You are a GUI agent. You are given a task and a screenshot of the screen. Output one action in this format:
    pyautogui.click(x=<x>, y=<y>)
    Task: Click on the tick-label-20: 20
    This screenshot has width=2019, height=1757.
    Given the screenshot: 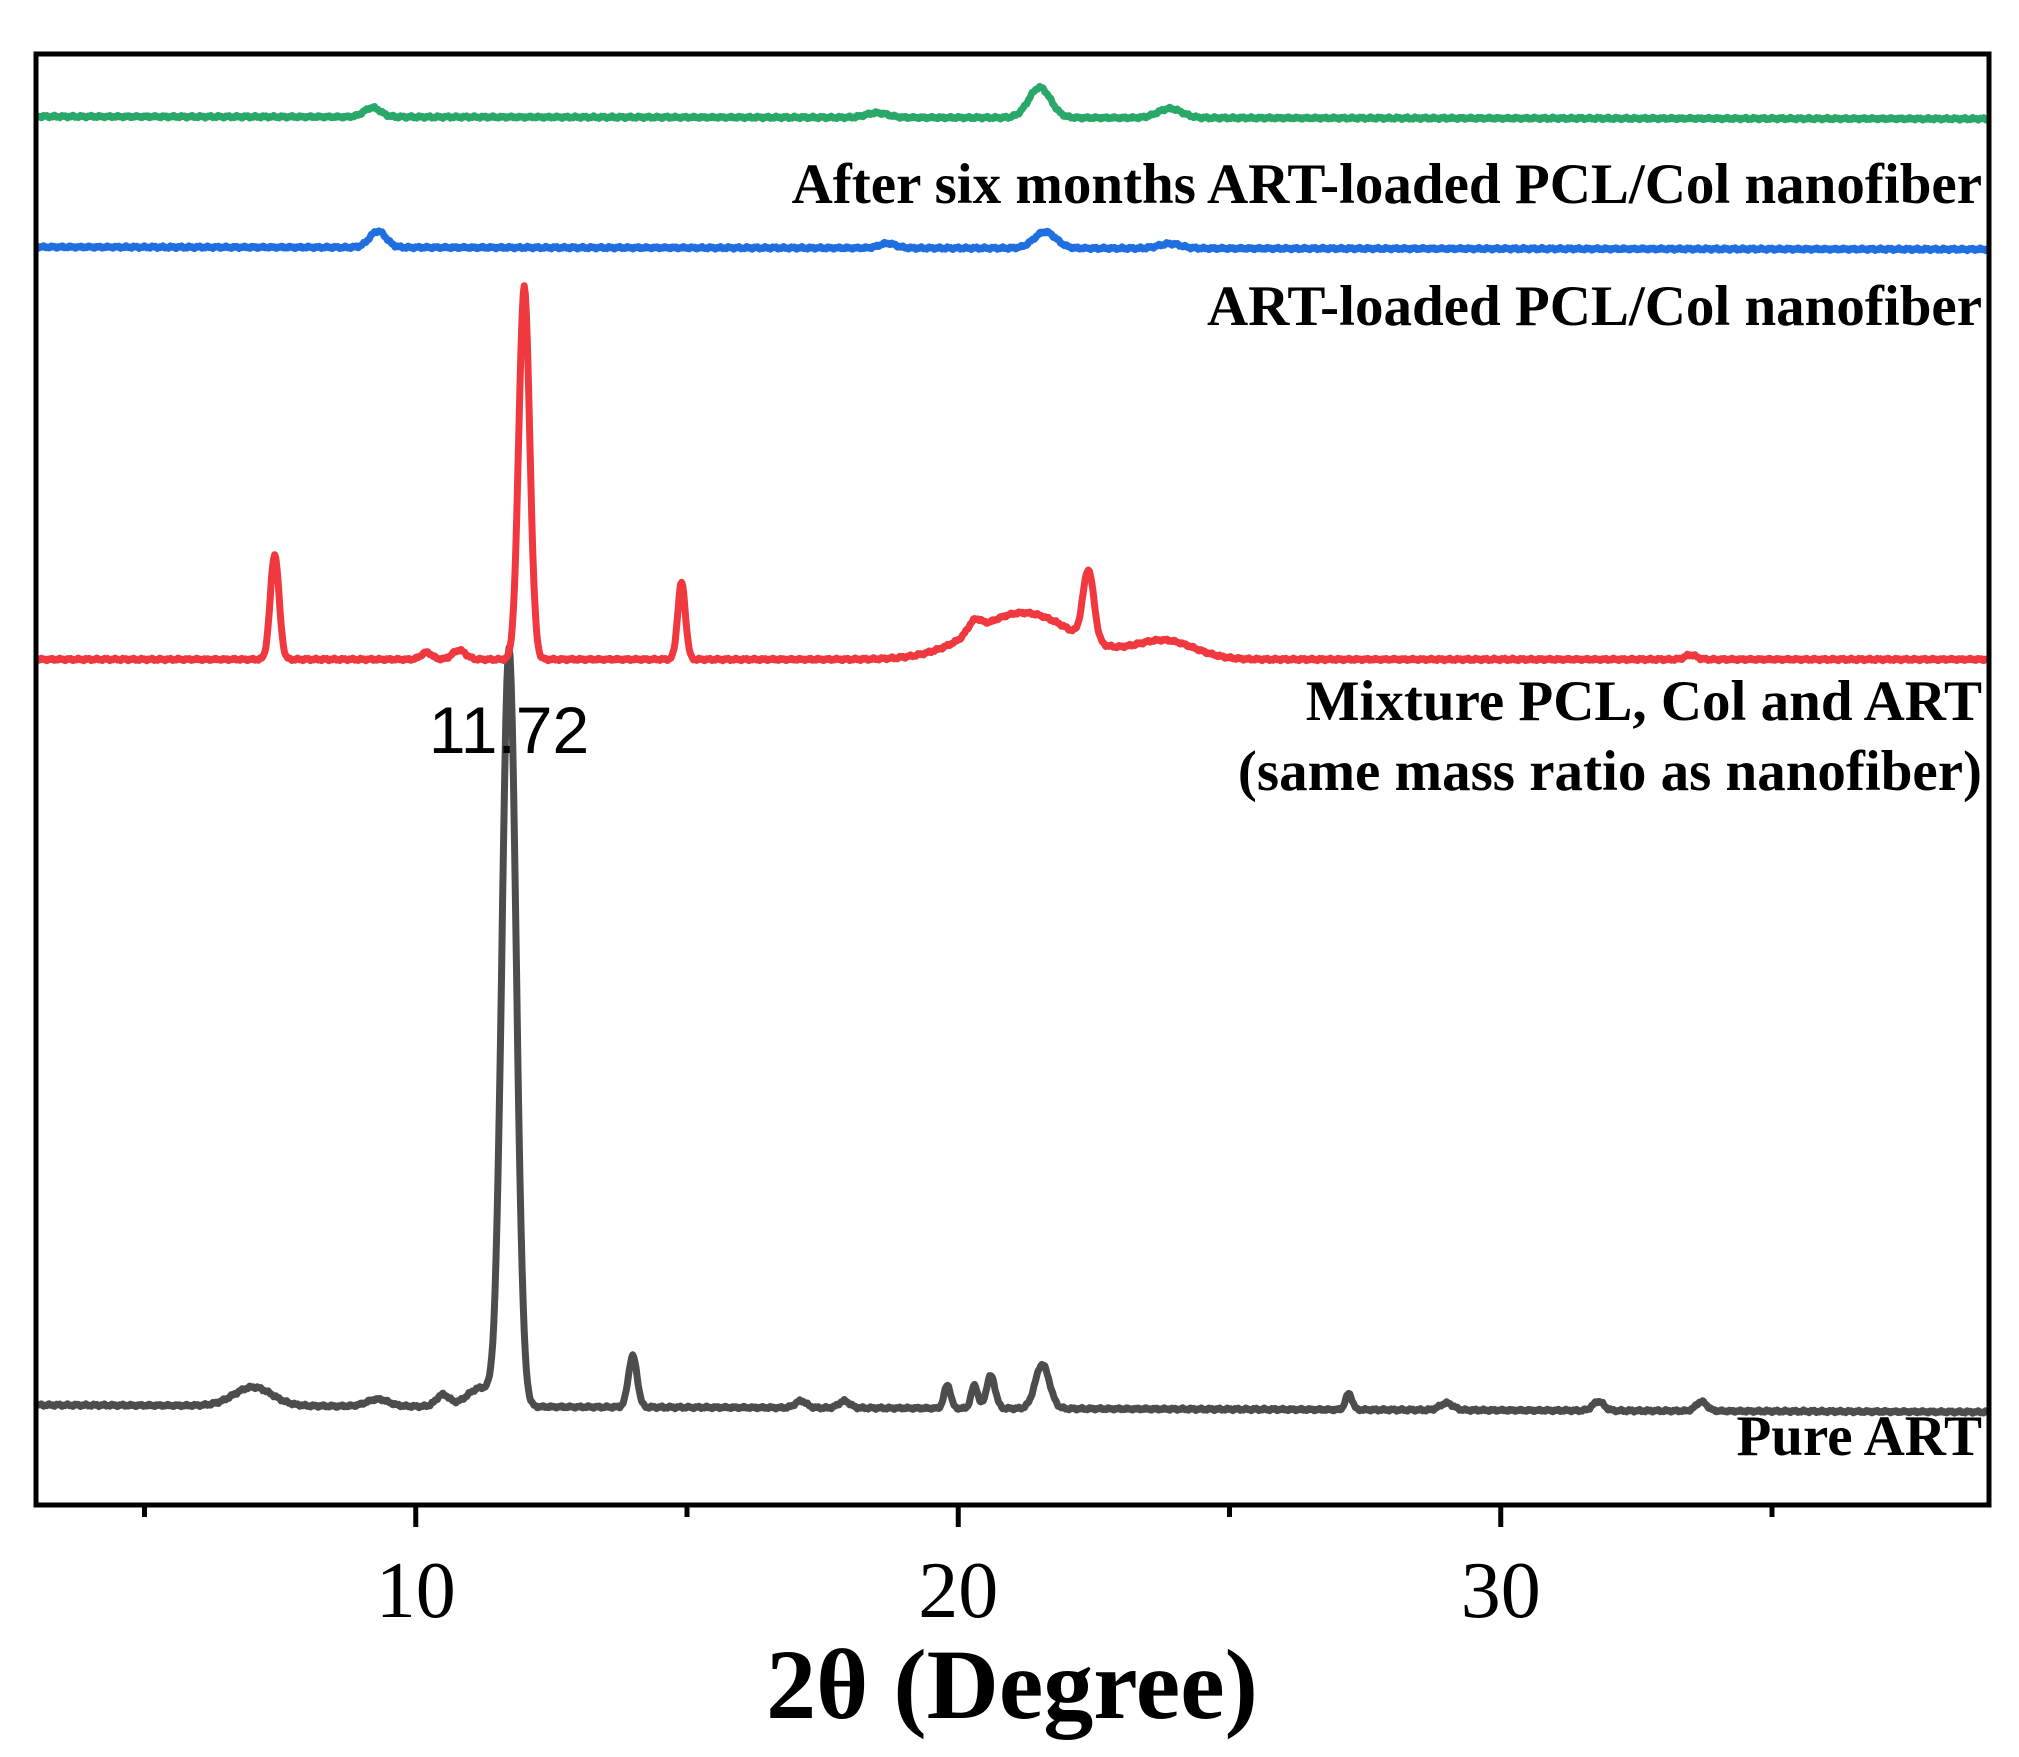 What is the action you would take?
    pyautogui.click(x=958, y=1591)
    